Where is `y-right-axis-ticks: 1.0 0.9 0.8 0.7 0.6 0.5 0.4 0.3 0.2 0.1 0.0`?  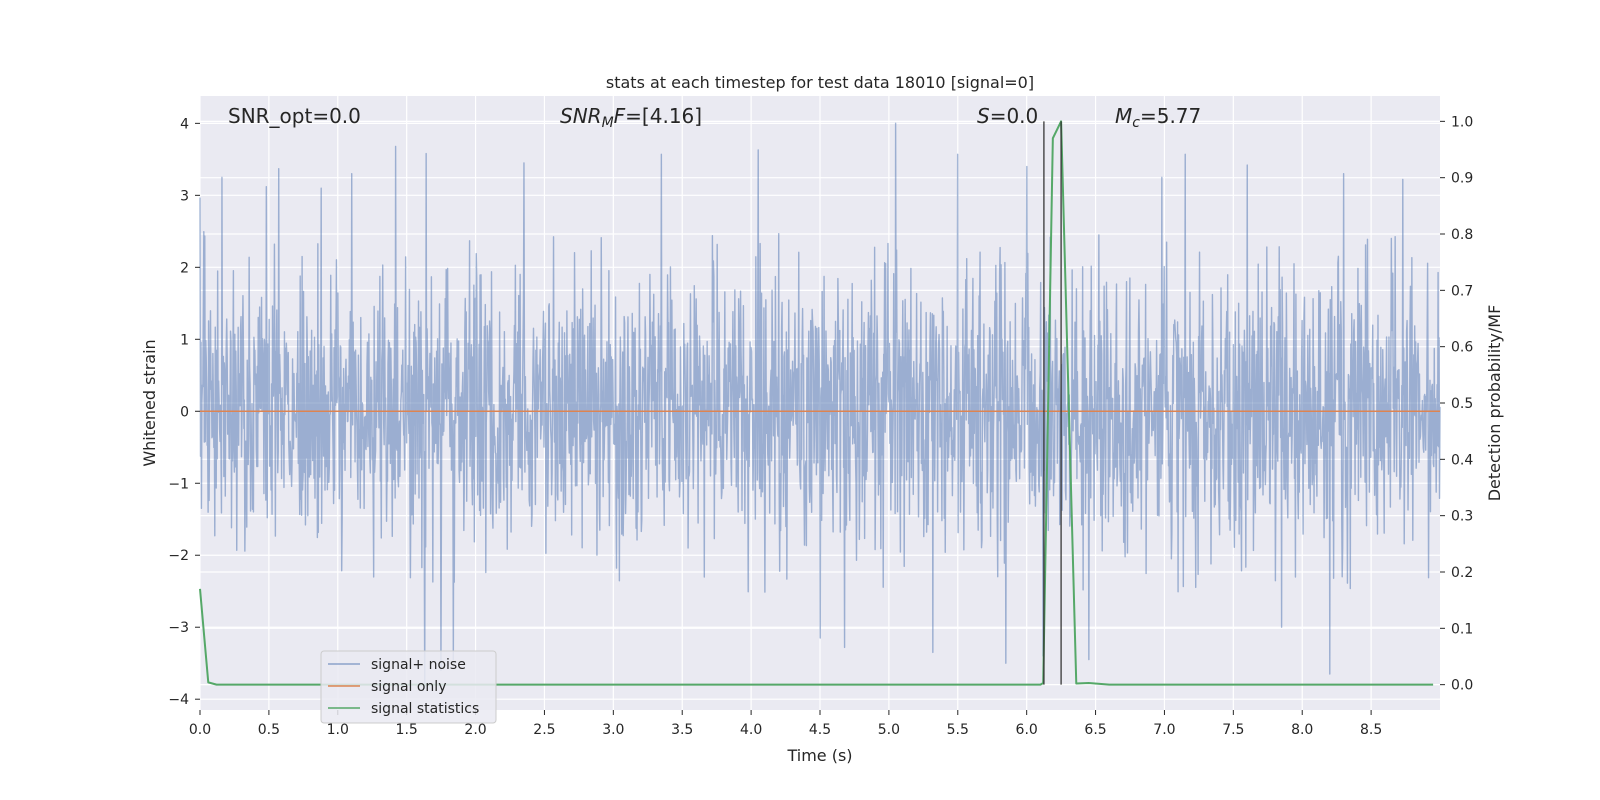
y-right-axis-ticks: 1.0 0.9 0.8 0.7 0.6 0.5 0.4 0.3 0.2 0.1 0.0 is located at coordinates (1456, 404).